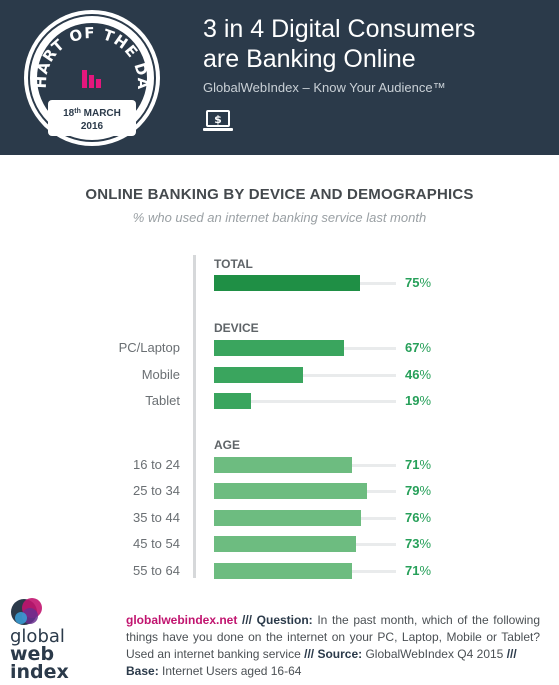 Image resolution: width=559 pixels, height=685 pixels. I want to click on value-label-45-to-54: 73%, so click(418, 543).